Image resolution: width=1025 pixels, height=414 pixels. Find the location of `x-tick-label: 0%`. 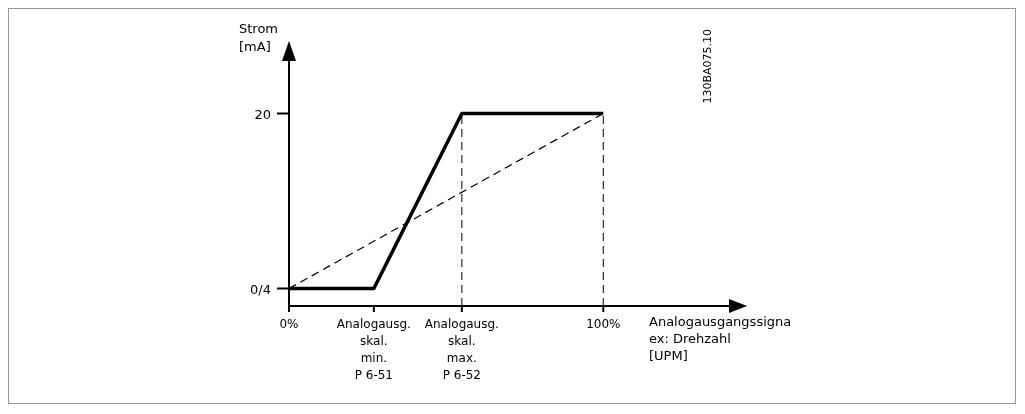

x-tick-label: 0% is located at coordinates (289, 324).